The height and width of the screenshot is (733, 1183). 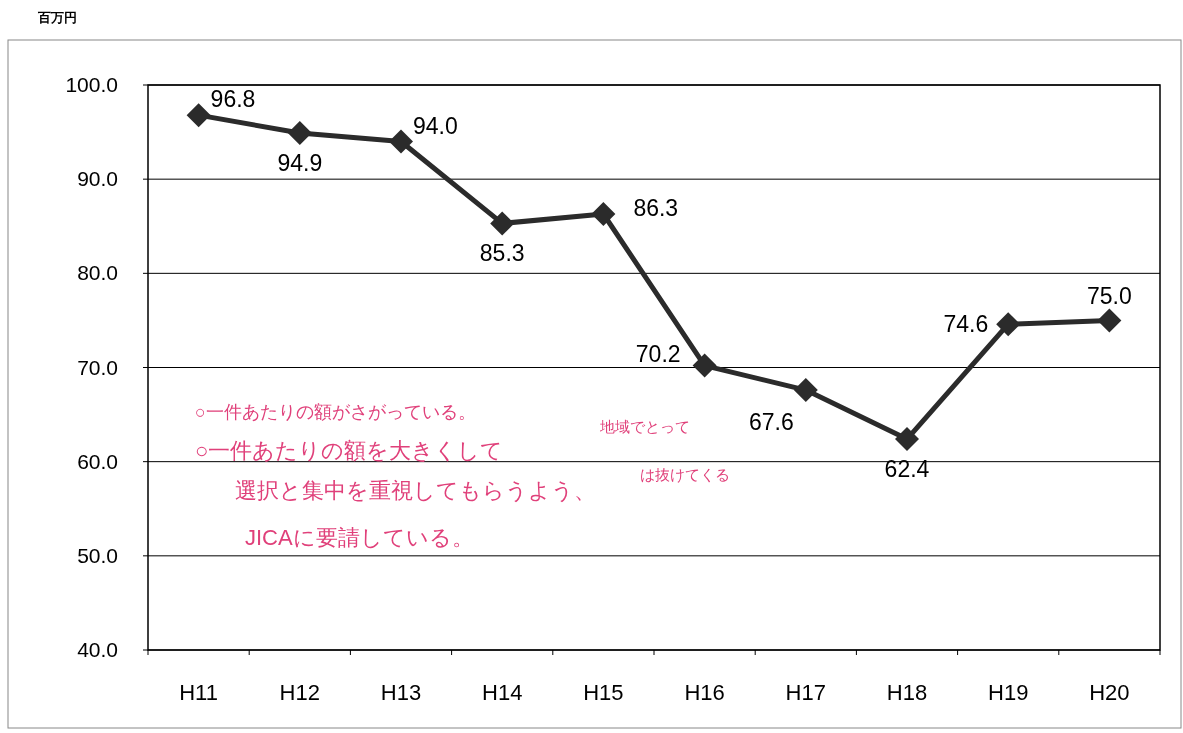 I want to click on x-tick-label: H13, so click(x=401, y=692).